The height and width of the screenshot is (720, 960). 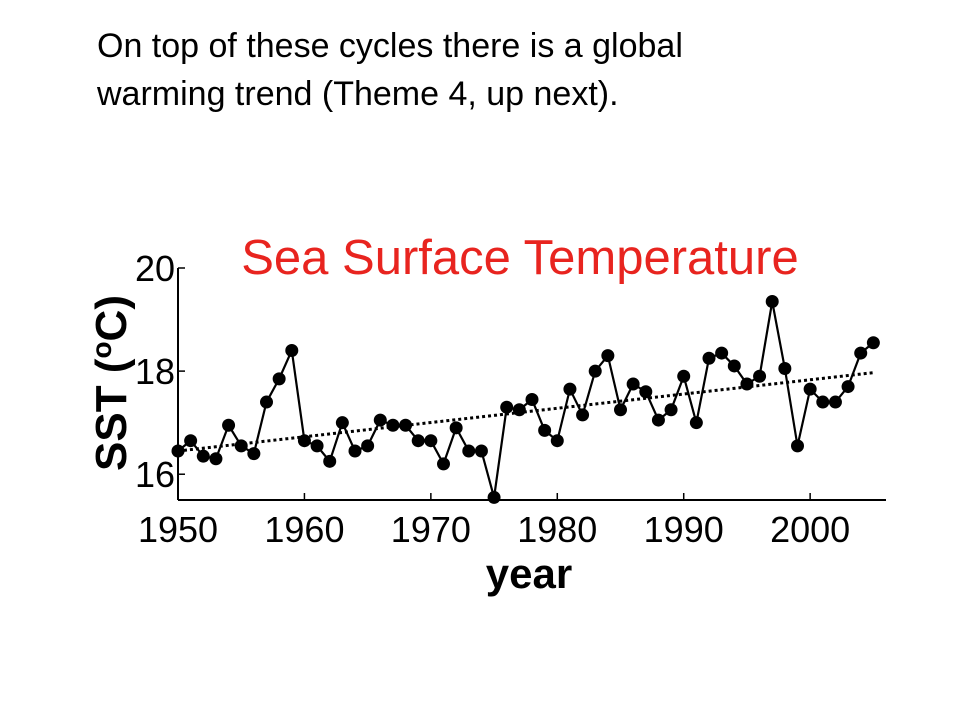 What do you see at coordinates (620, 410) in the screenshot?
I see `data-point-1985` at bounding box center [620, 410].